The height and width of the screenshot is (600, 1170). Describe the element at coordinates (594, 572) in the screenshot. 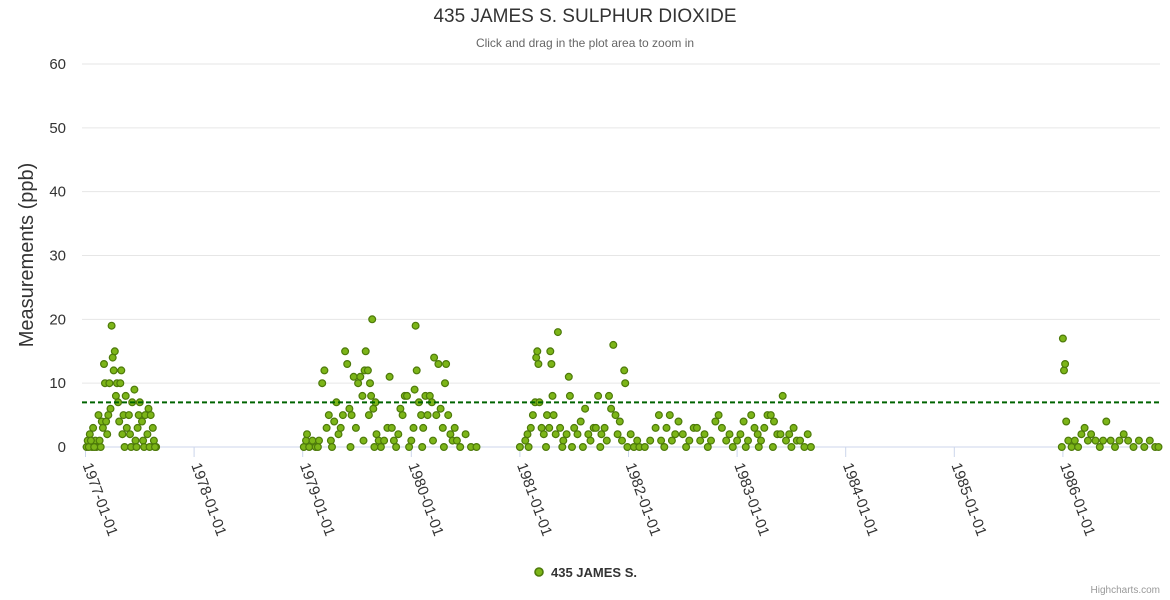

I see `legend-label: 435 JAMES S.` at that location.